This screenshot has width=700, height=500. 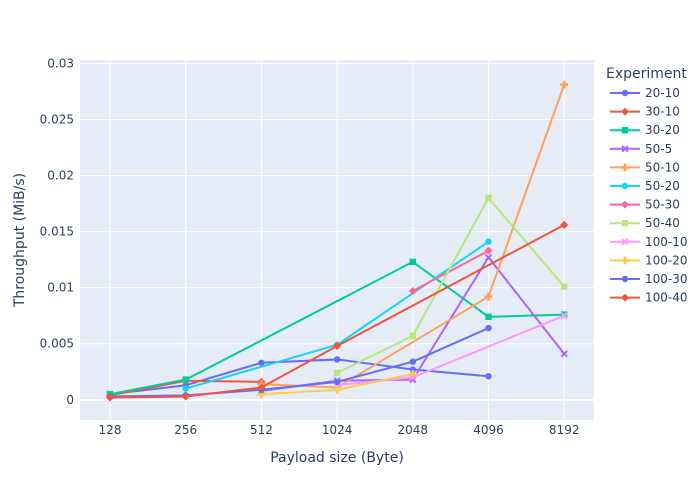 I want to click on legend-item: 100-40, so click(x=649, y=298).